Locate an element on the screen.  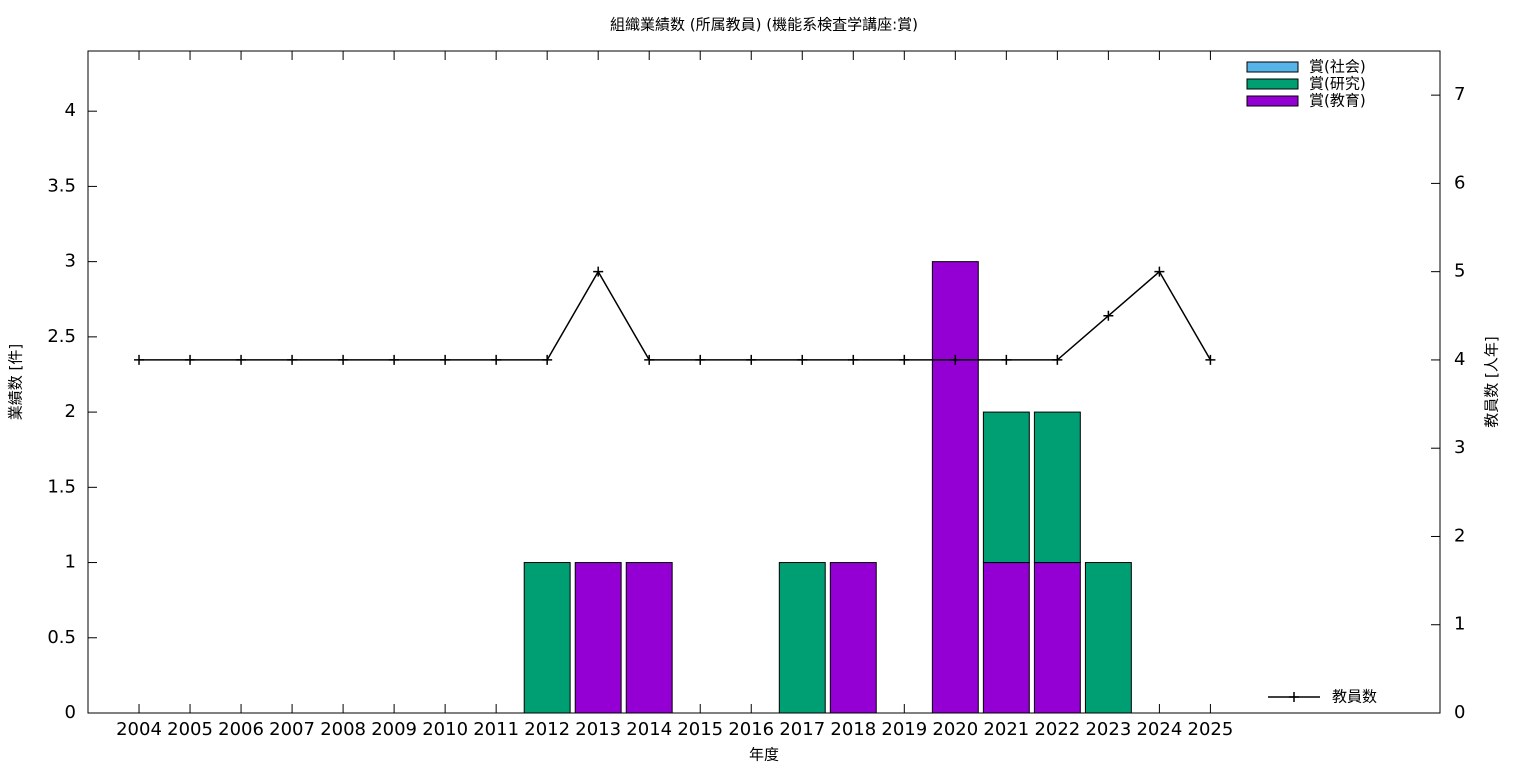
x-tick-label: 2012 is located at coordinates (547, 729).